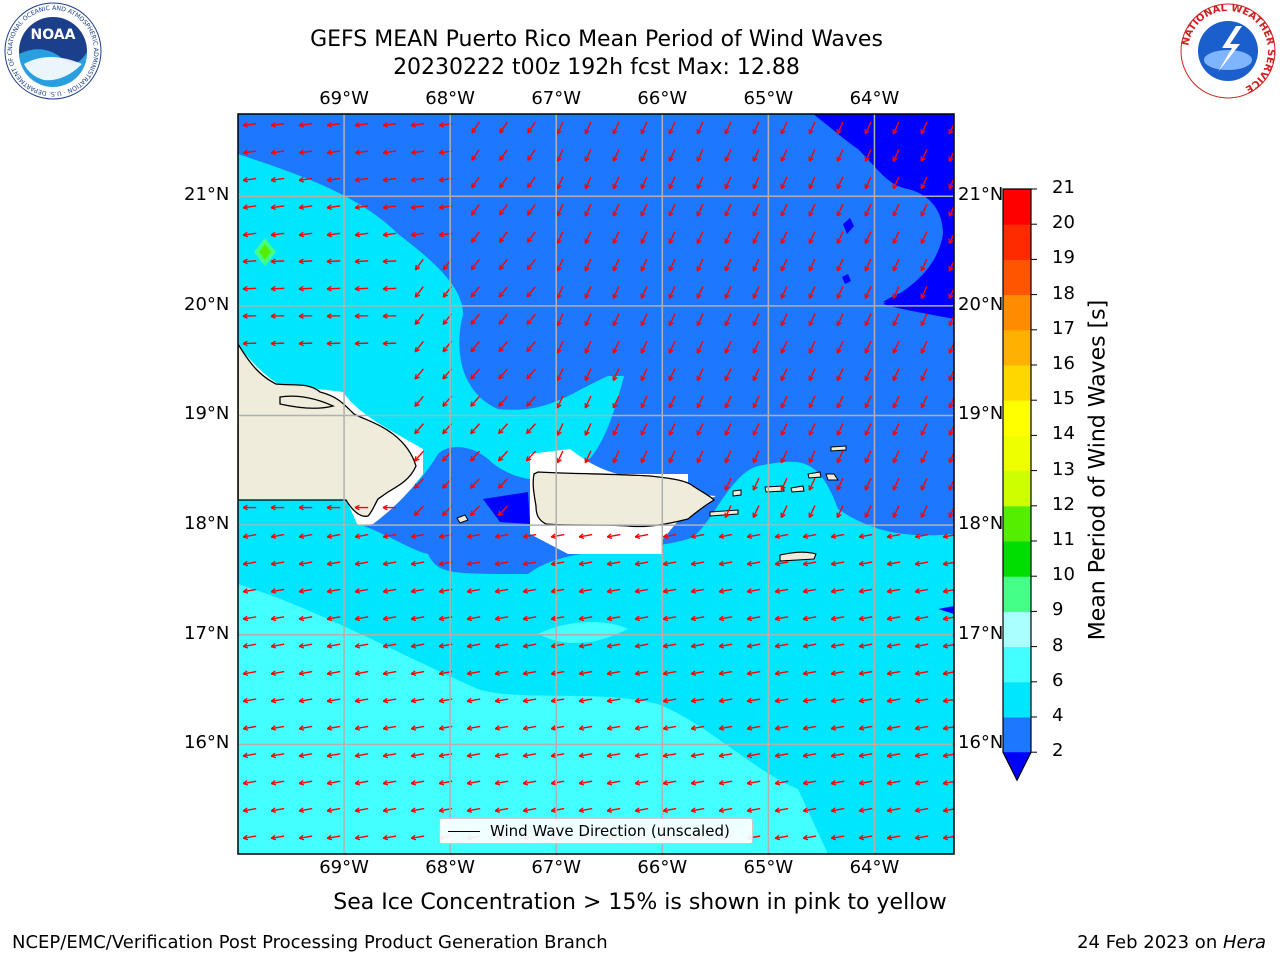 This screenshot has height=960, width=1280. Describe the element at coordinates (981, 414) in the screenshot. I see `lat-label-right: 19°N` at that location.